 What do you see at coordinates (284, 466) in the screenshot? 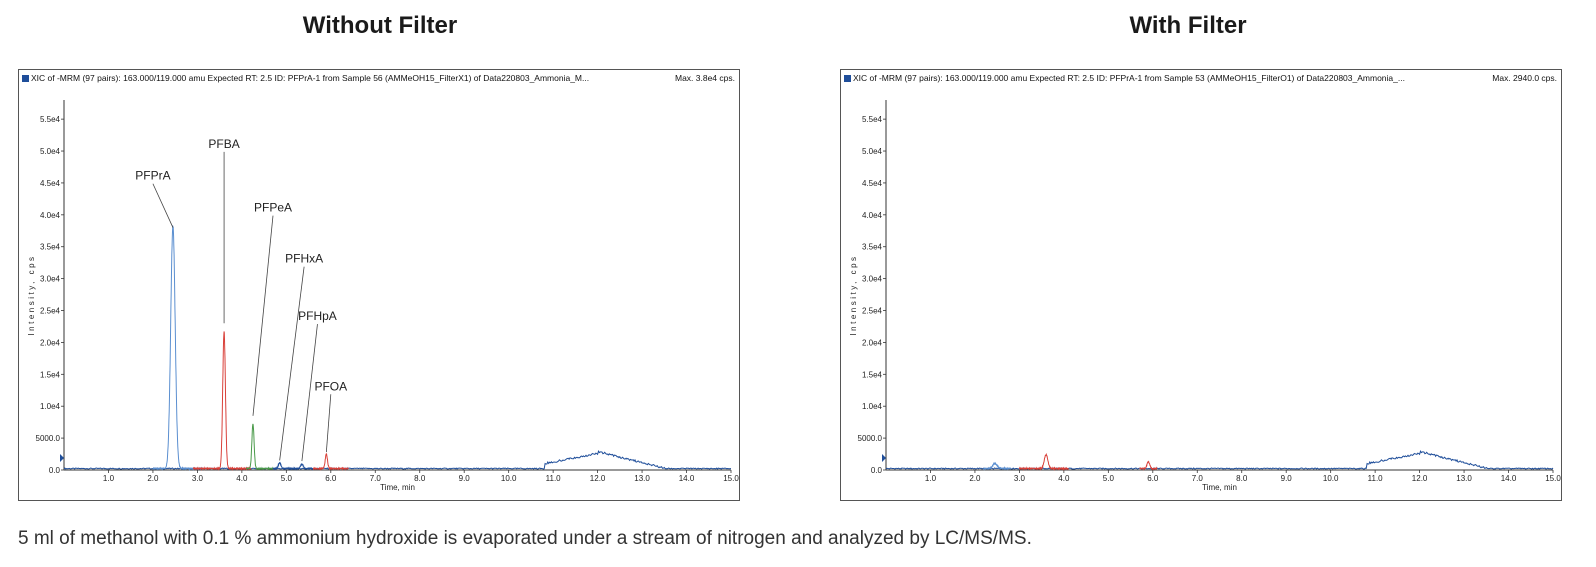
I see `series-line-pfhxa` at bounding box center [284, 466].